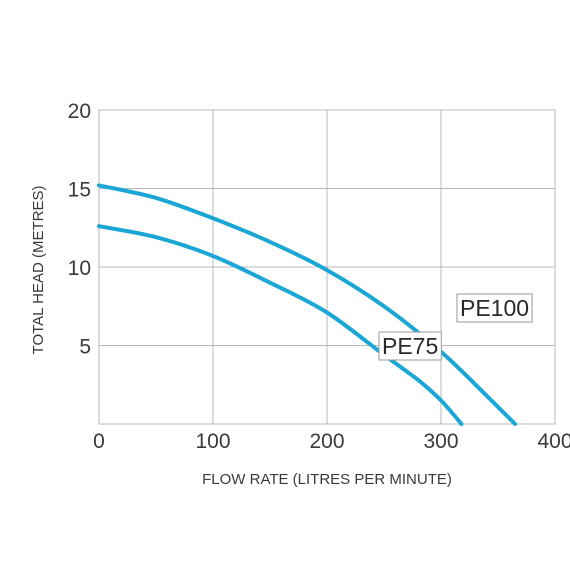 Image resolution: width=570 pixels, height=575 pixels. What do you see at coordinates (212, 441) in the screenshot?
I see `x-tick-label: 100` at bounding box center [212, 441].